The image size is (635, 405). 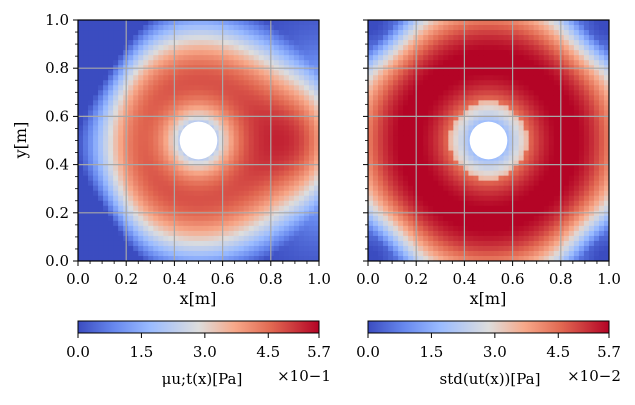 I want to click on y-tick-label: 0.2, so click(x=57, y=213).